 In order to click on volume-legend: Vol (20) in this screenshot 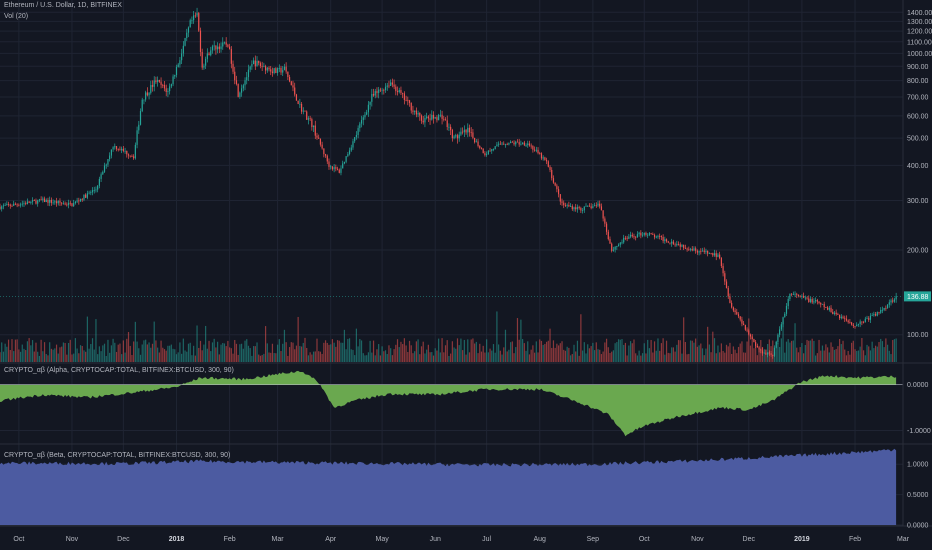, I will do `click(16, 16)`.